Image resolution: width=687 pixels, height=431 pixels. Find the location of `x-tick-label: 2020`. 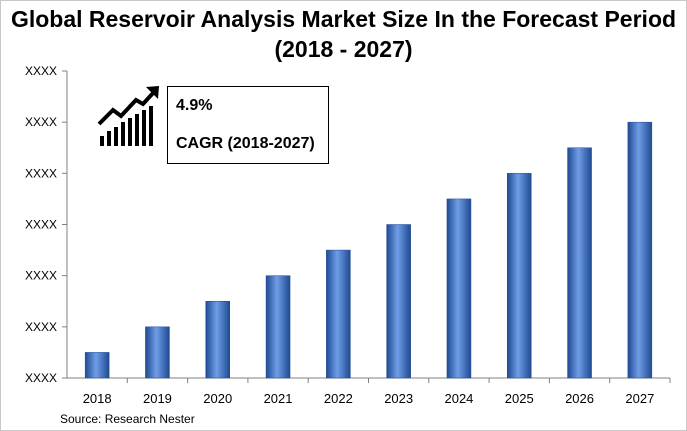

x-tick-label: 2020 is located at coordinates (217, 398).